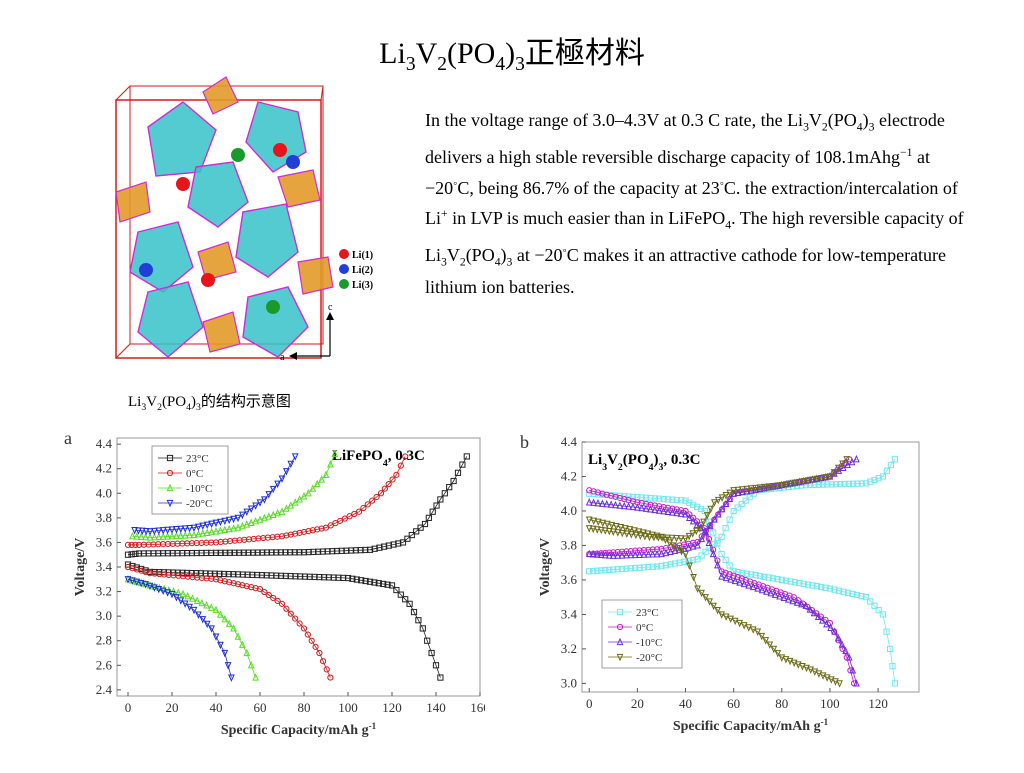  What do you see at coordinates (444, 214) in the screenshot?
I see `description-fragment: +` at bounding box center [444, 214].